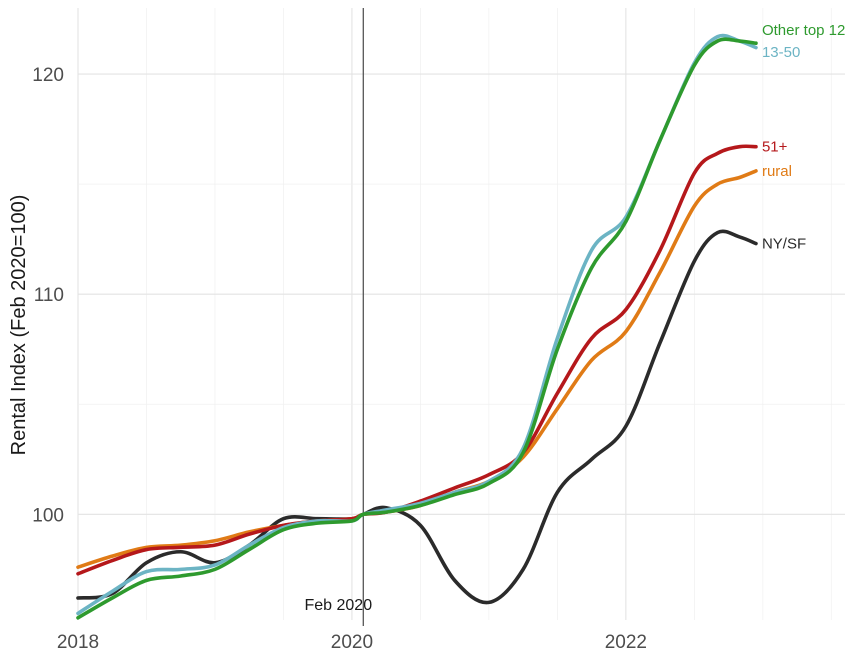 Image resolution: width=847 pixels, height=655 pixels. Describe the element at coordinates (803, 30) in the screenshot. I see `series-label-other-top-12: Other top 12` at that location.